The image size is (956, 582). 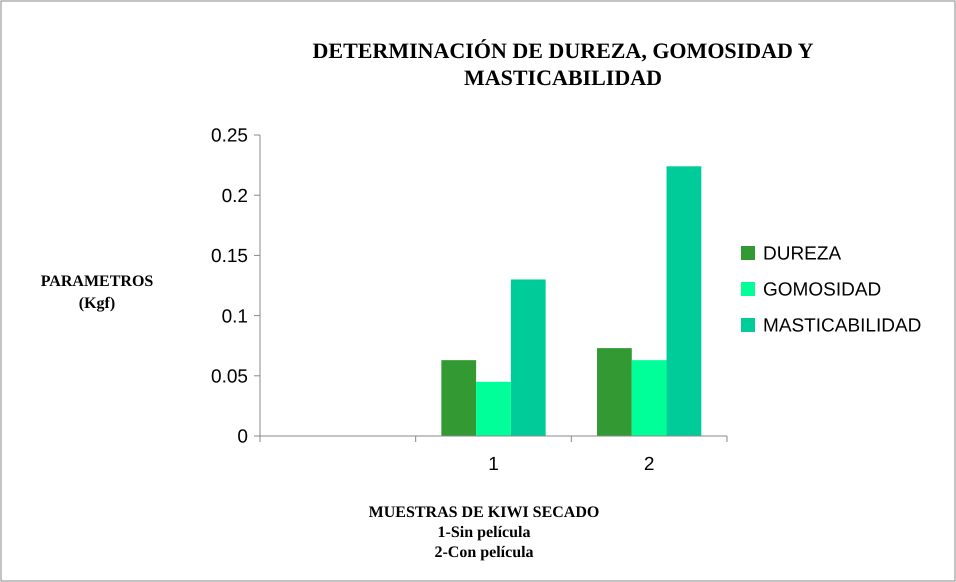 What do you see at coordinates (563, 64) in the screenshot?
I see `chart-title: DETERMINACIÓN DE DUREZA, GOMOSIDAD Y MASTICABILIDAD` at bounding box center [563, 64].